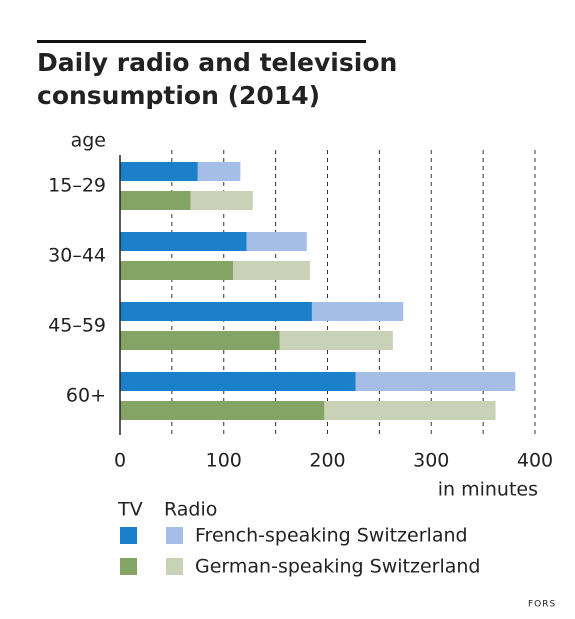 The height and width of the screenshot is (619, 575). Describe the element at coordinates (217, 62) in the screenshot. I see `chart-title: Daily radio and television` at that location.